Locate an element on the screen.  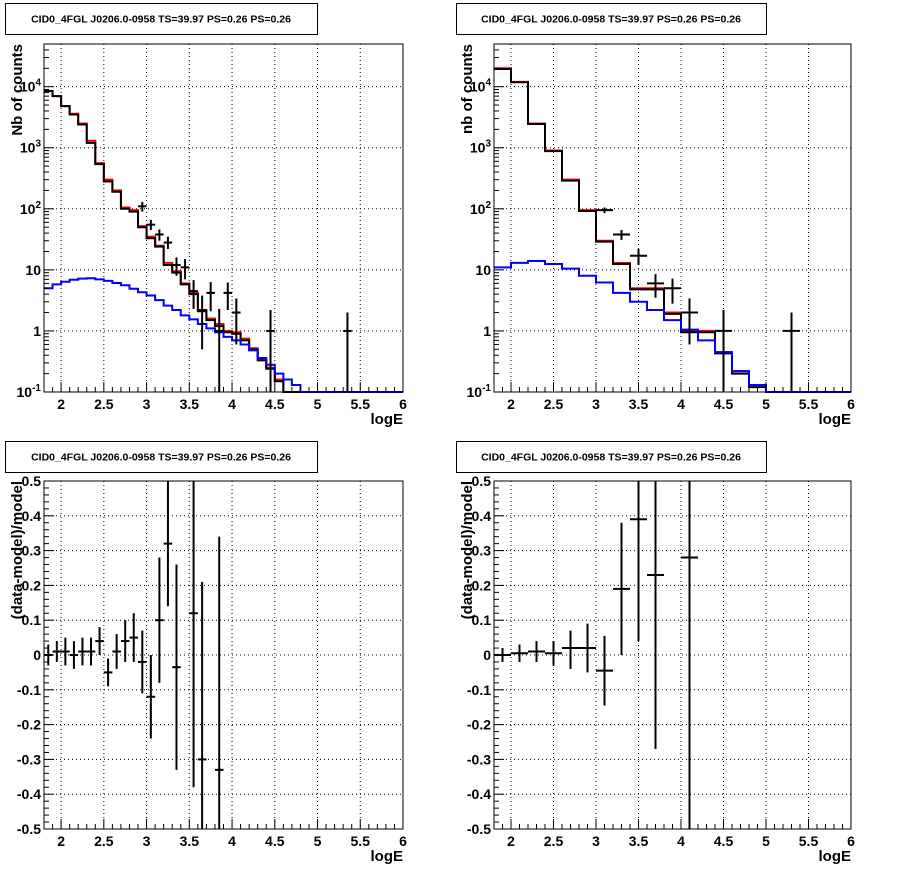
y-tick-label: 10³ is located at coordinates (481, 147).